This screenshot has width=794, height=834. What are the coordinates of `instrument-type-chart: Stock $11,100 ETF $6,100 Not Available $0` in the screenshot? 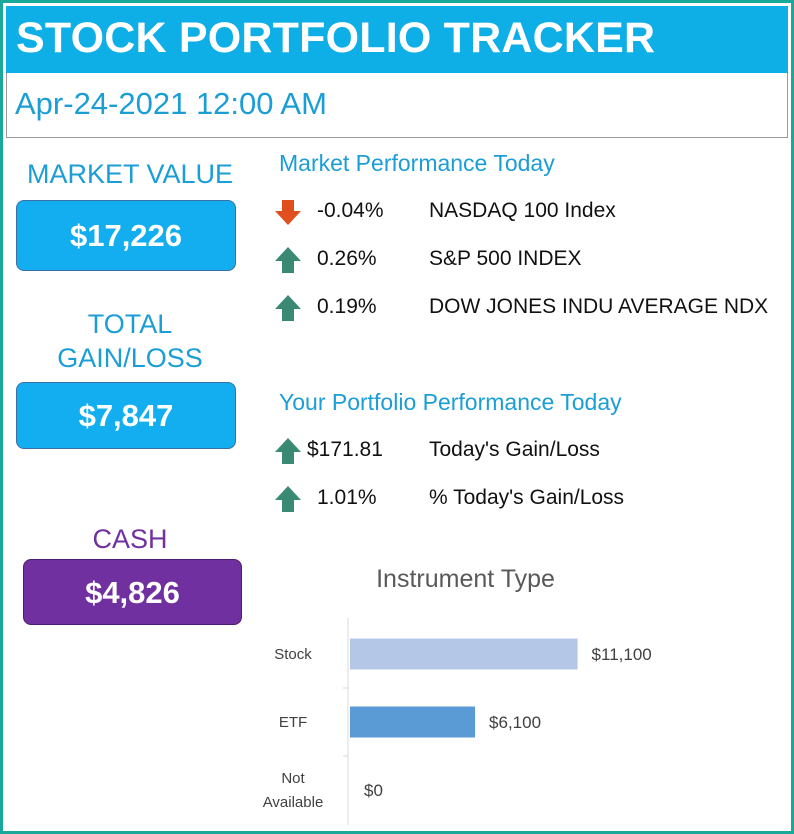 It's located at (457, 721).